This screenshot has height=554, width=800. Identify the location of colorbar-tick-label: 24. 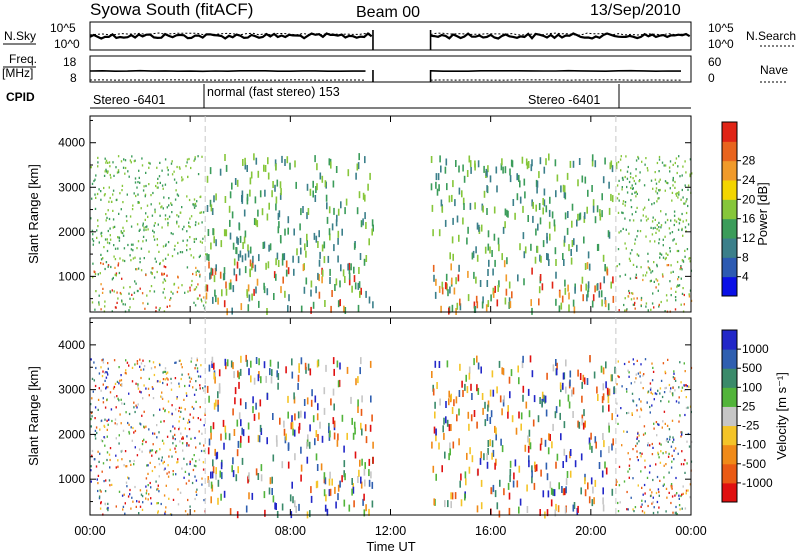
(749, 180).